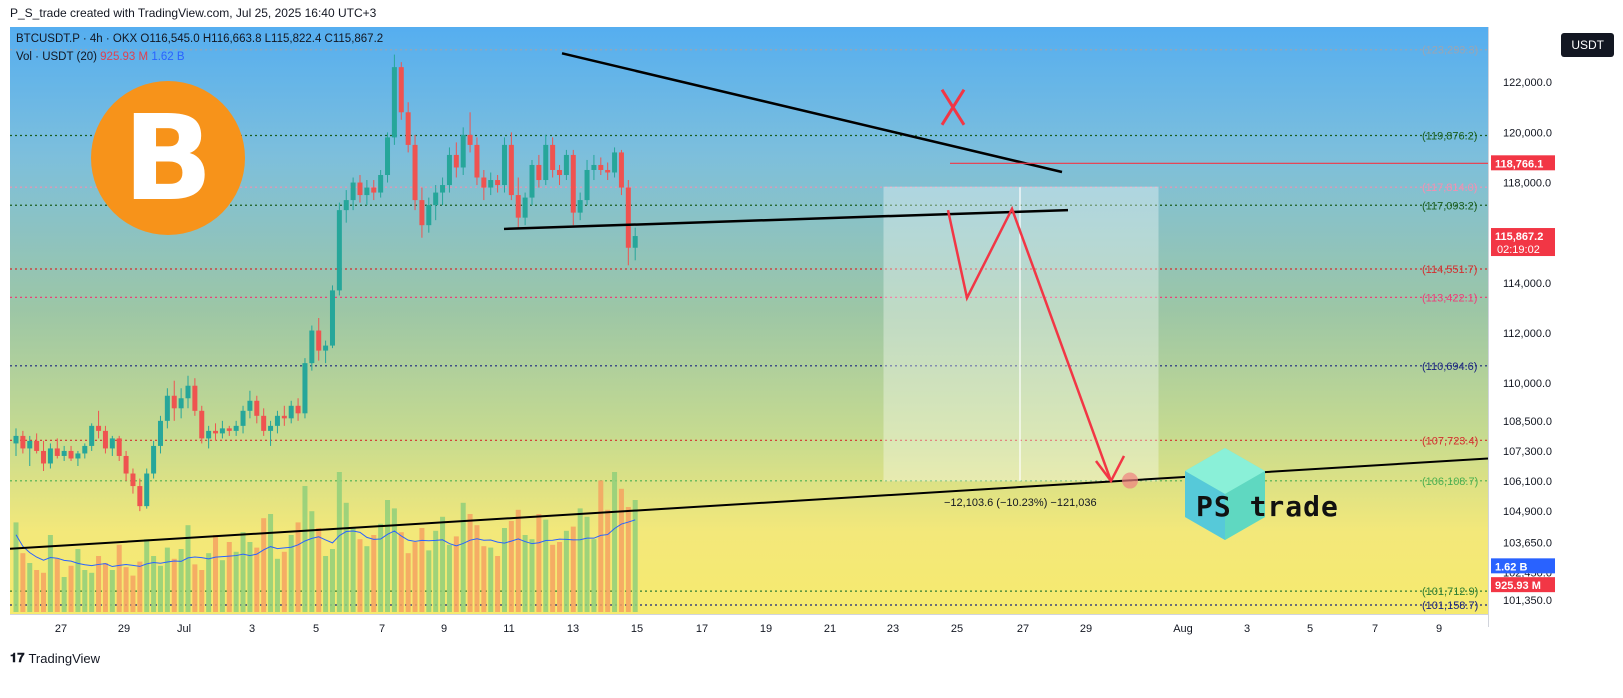 The width and height of the screenshot is (1623, 698). What do you see at coordinates (17, 657) in the screenshot?
I see `tradingview-logo-icon: 𝟏𝟕` at bounding box center [17, 657].